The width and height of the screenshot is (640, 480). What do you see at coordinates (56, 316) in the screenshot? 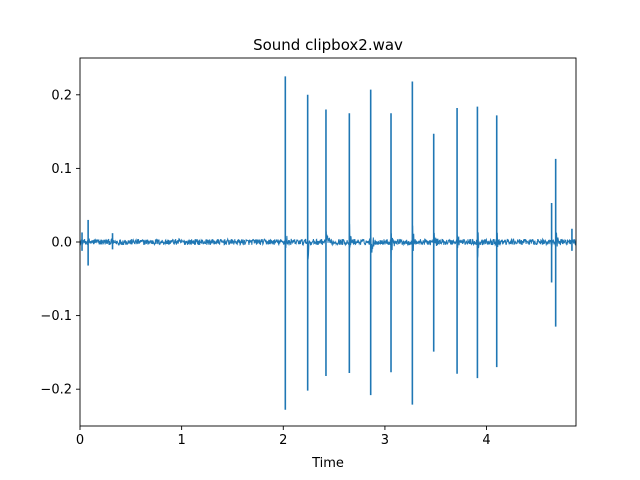
I see `y-tick-label: −0.1` at bounding box center [56, 316].